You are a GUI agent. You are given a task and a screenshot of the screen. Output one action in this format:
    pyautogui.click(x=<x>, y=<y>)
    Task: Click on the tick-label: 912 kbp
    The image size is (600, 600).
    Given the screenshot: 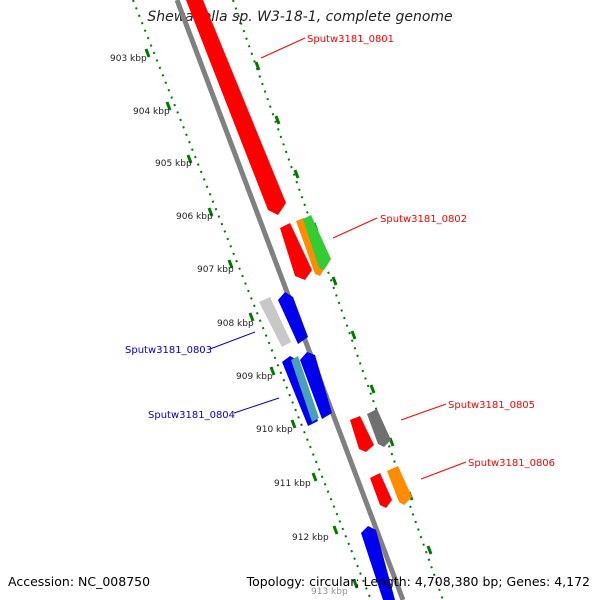 What is the action you would take?
    pyautogui.click(x=310, y=538)
    